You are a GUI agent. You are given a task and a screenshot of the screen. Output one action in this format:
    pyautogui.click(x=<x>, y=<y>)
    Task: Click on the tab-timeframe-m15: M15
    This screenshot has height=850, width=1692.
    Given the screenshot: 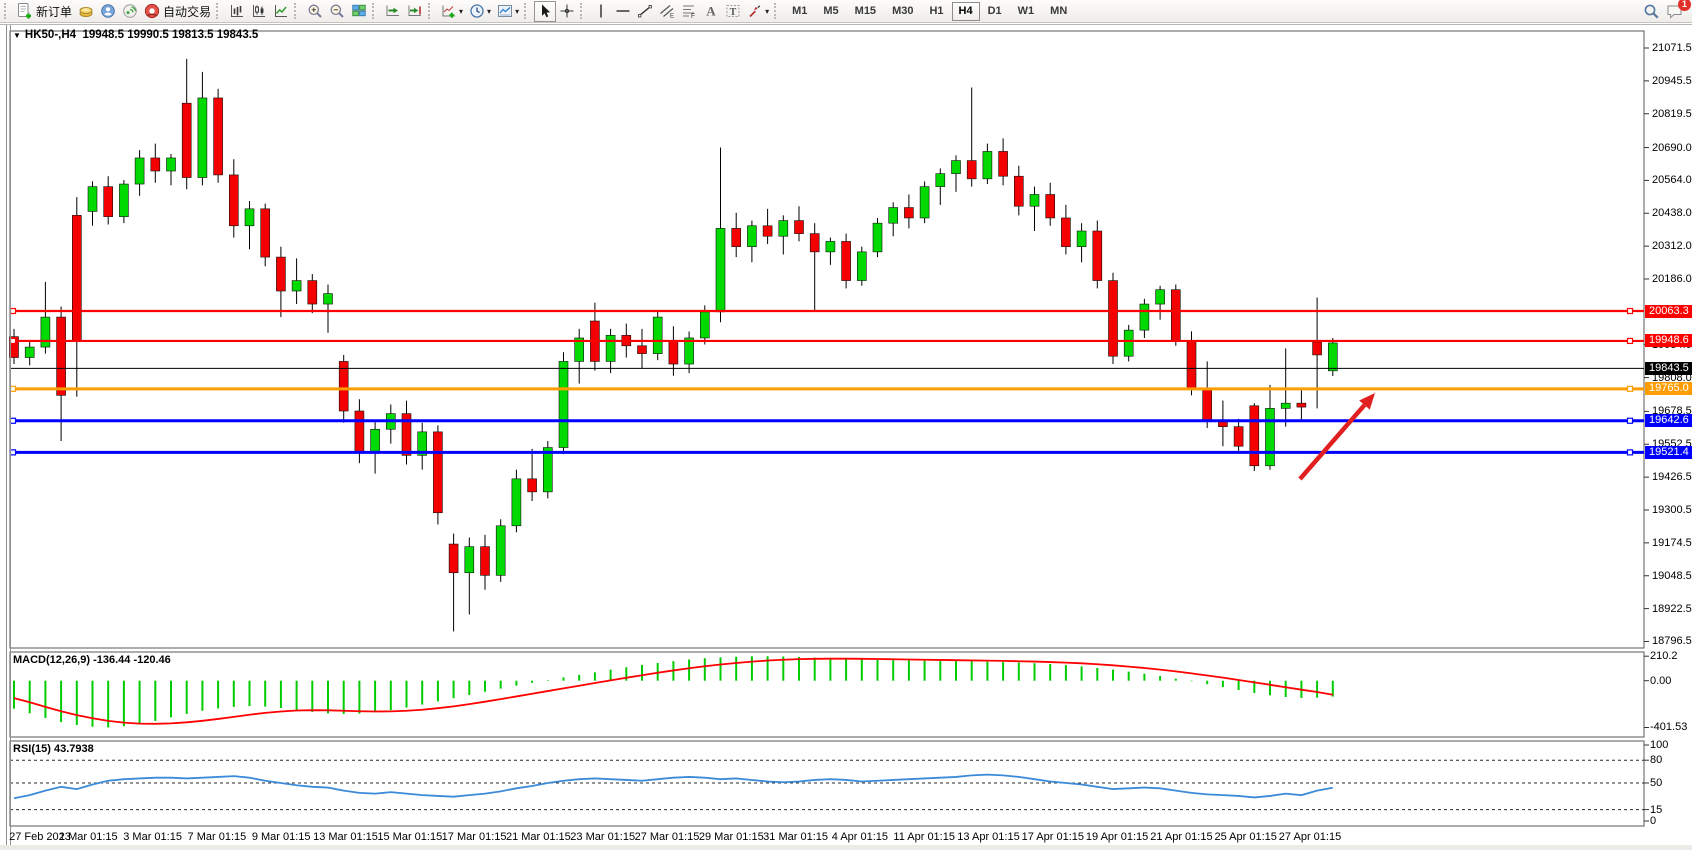 What is the action you would take?
    pyautogui.click(x=865, y=11)
    